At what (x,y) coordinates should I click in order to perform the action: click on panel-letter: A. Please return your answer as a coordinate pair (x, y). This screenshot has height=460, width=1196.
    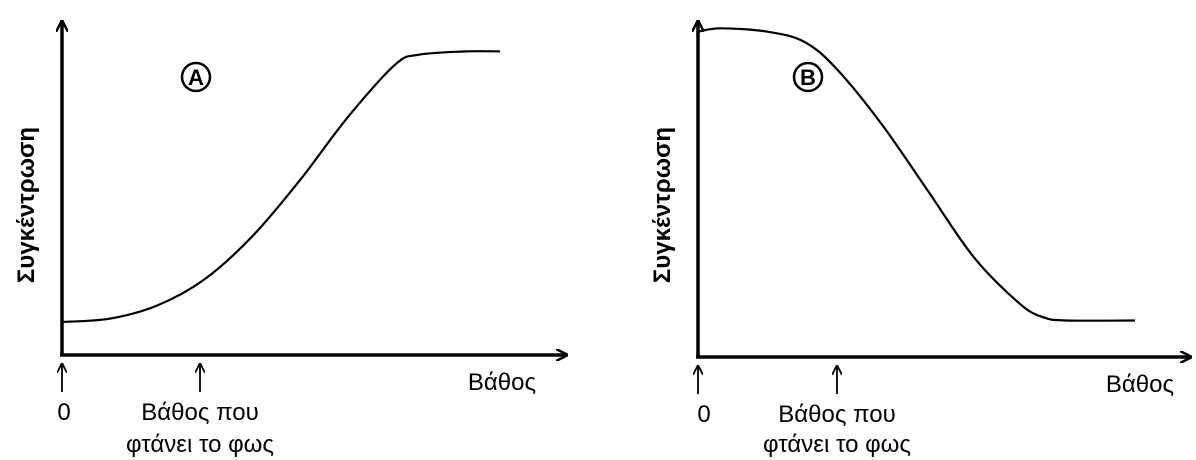
    Looking at the image, I should click on (196, 77).